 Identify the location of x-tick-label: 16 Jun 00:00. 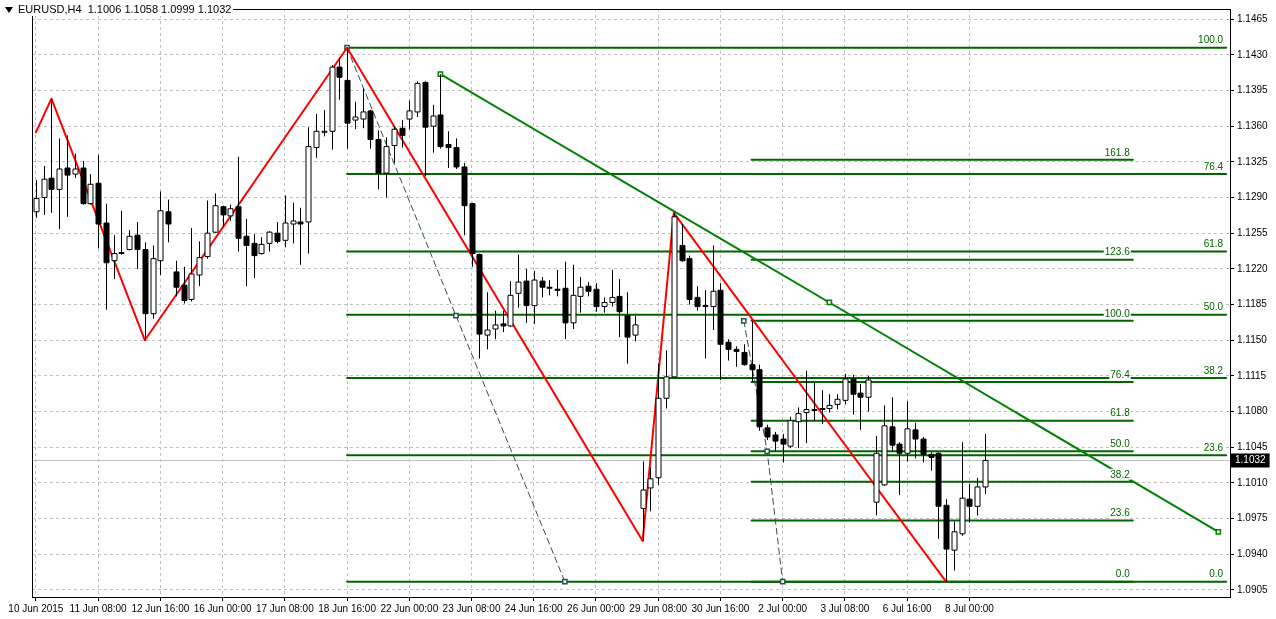
(222, 608).